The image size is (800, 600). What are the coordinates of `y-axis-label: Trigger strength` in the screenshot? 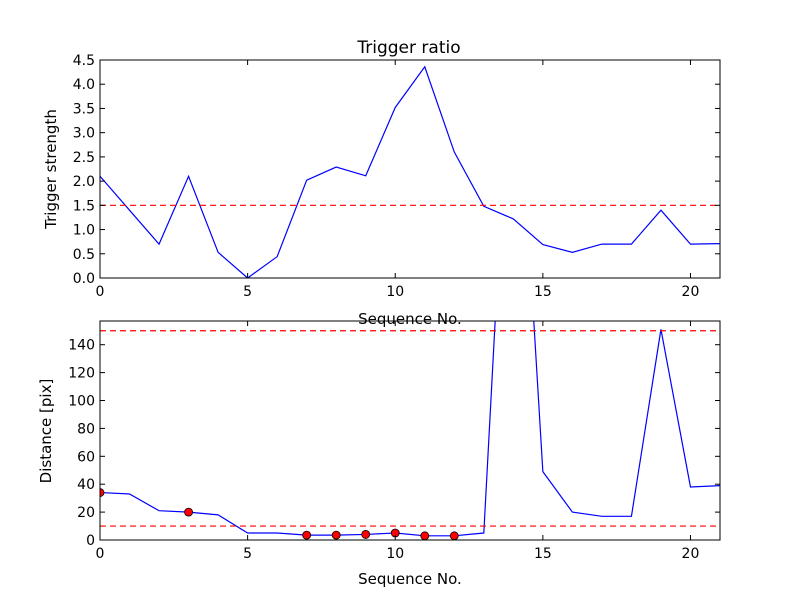 It's located at (51, 169).